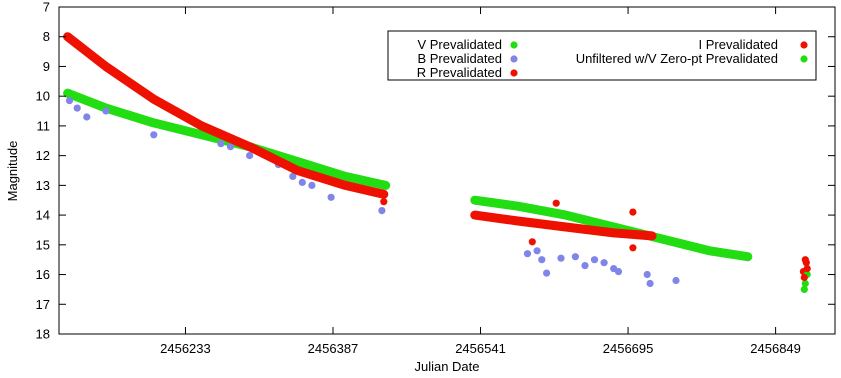 The height and width of the screenshot is (378, 841). Describe the element at coordinates (480, 348) in the screenshot. I see `x-tick-label: 2456541` at that location.